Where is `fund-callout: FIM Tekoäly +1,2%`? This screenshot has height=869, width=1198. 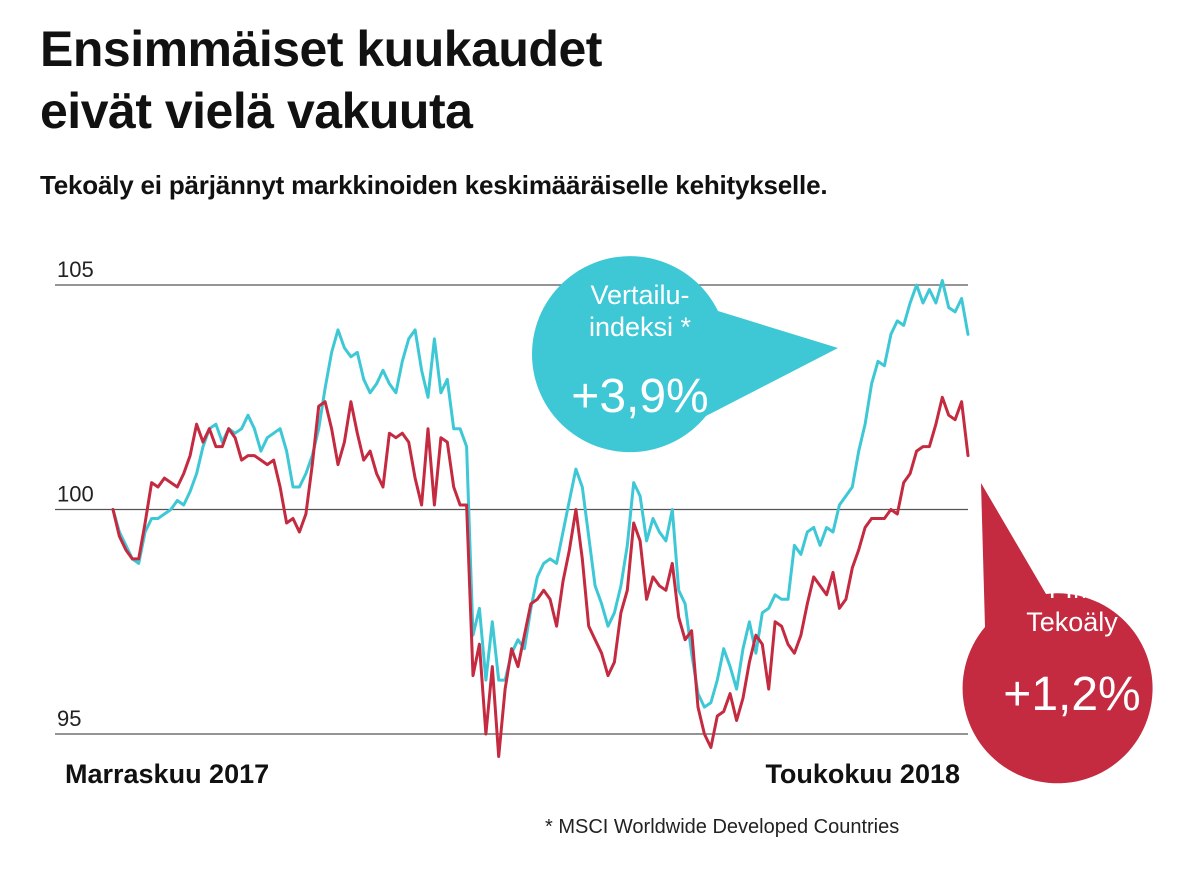
fund-callout: FIM Tekoäly +1,2% is located at coordinates (1057, 633).